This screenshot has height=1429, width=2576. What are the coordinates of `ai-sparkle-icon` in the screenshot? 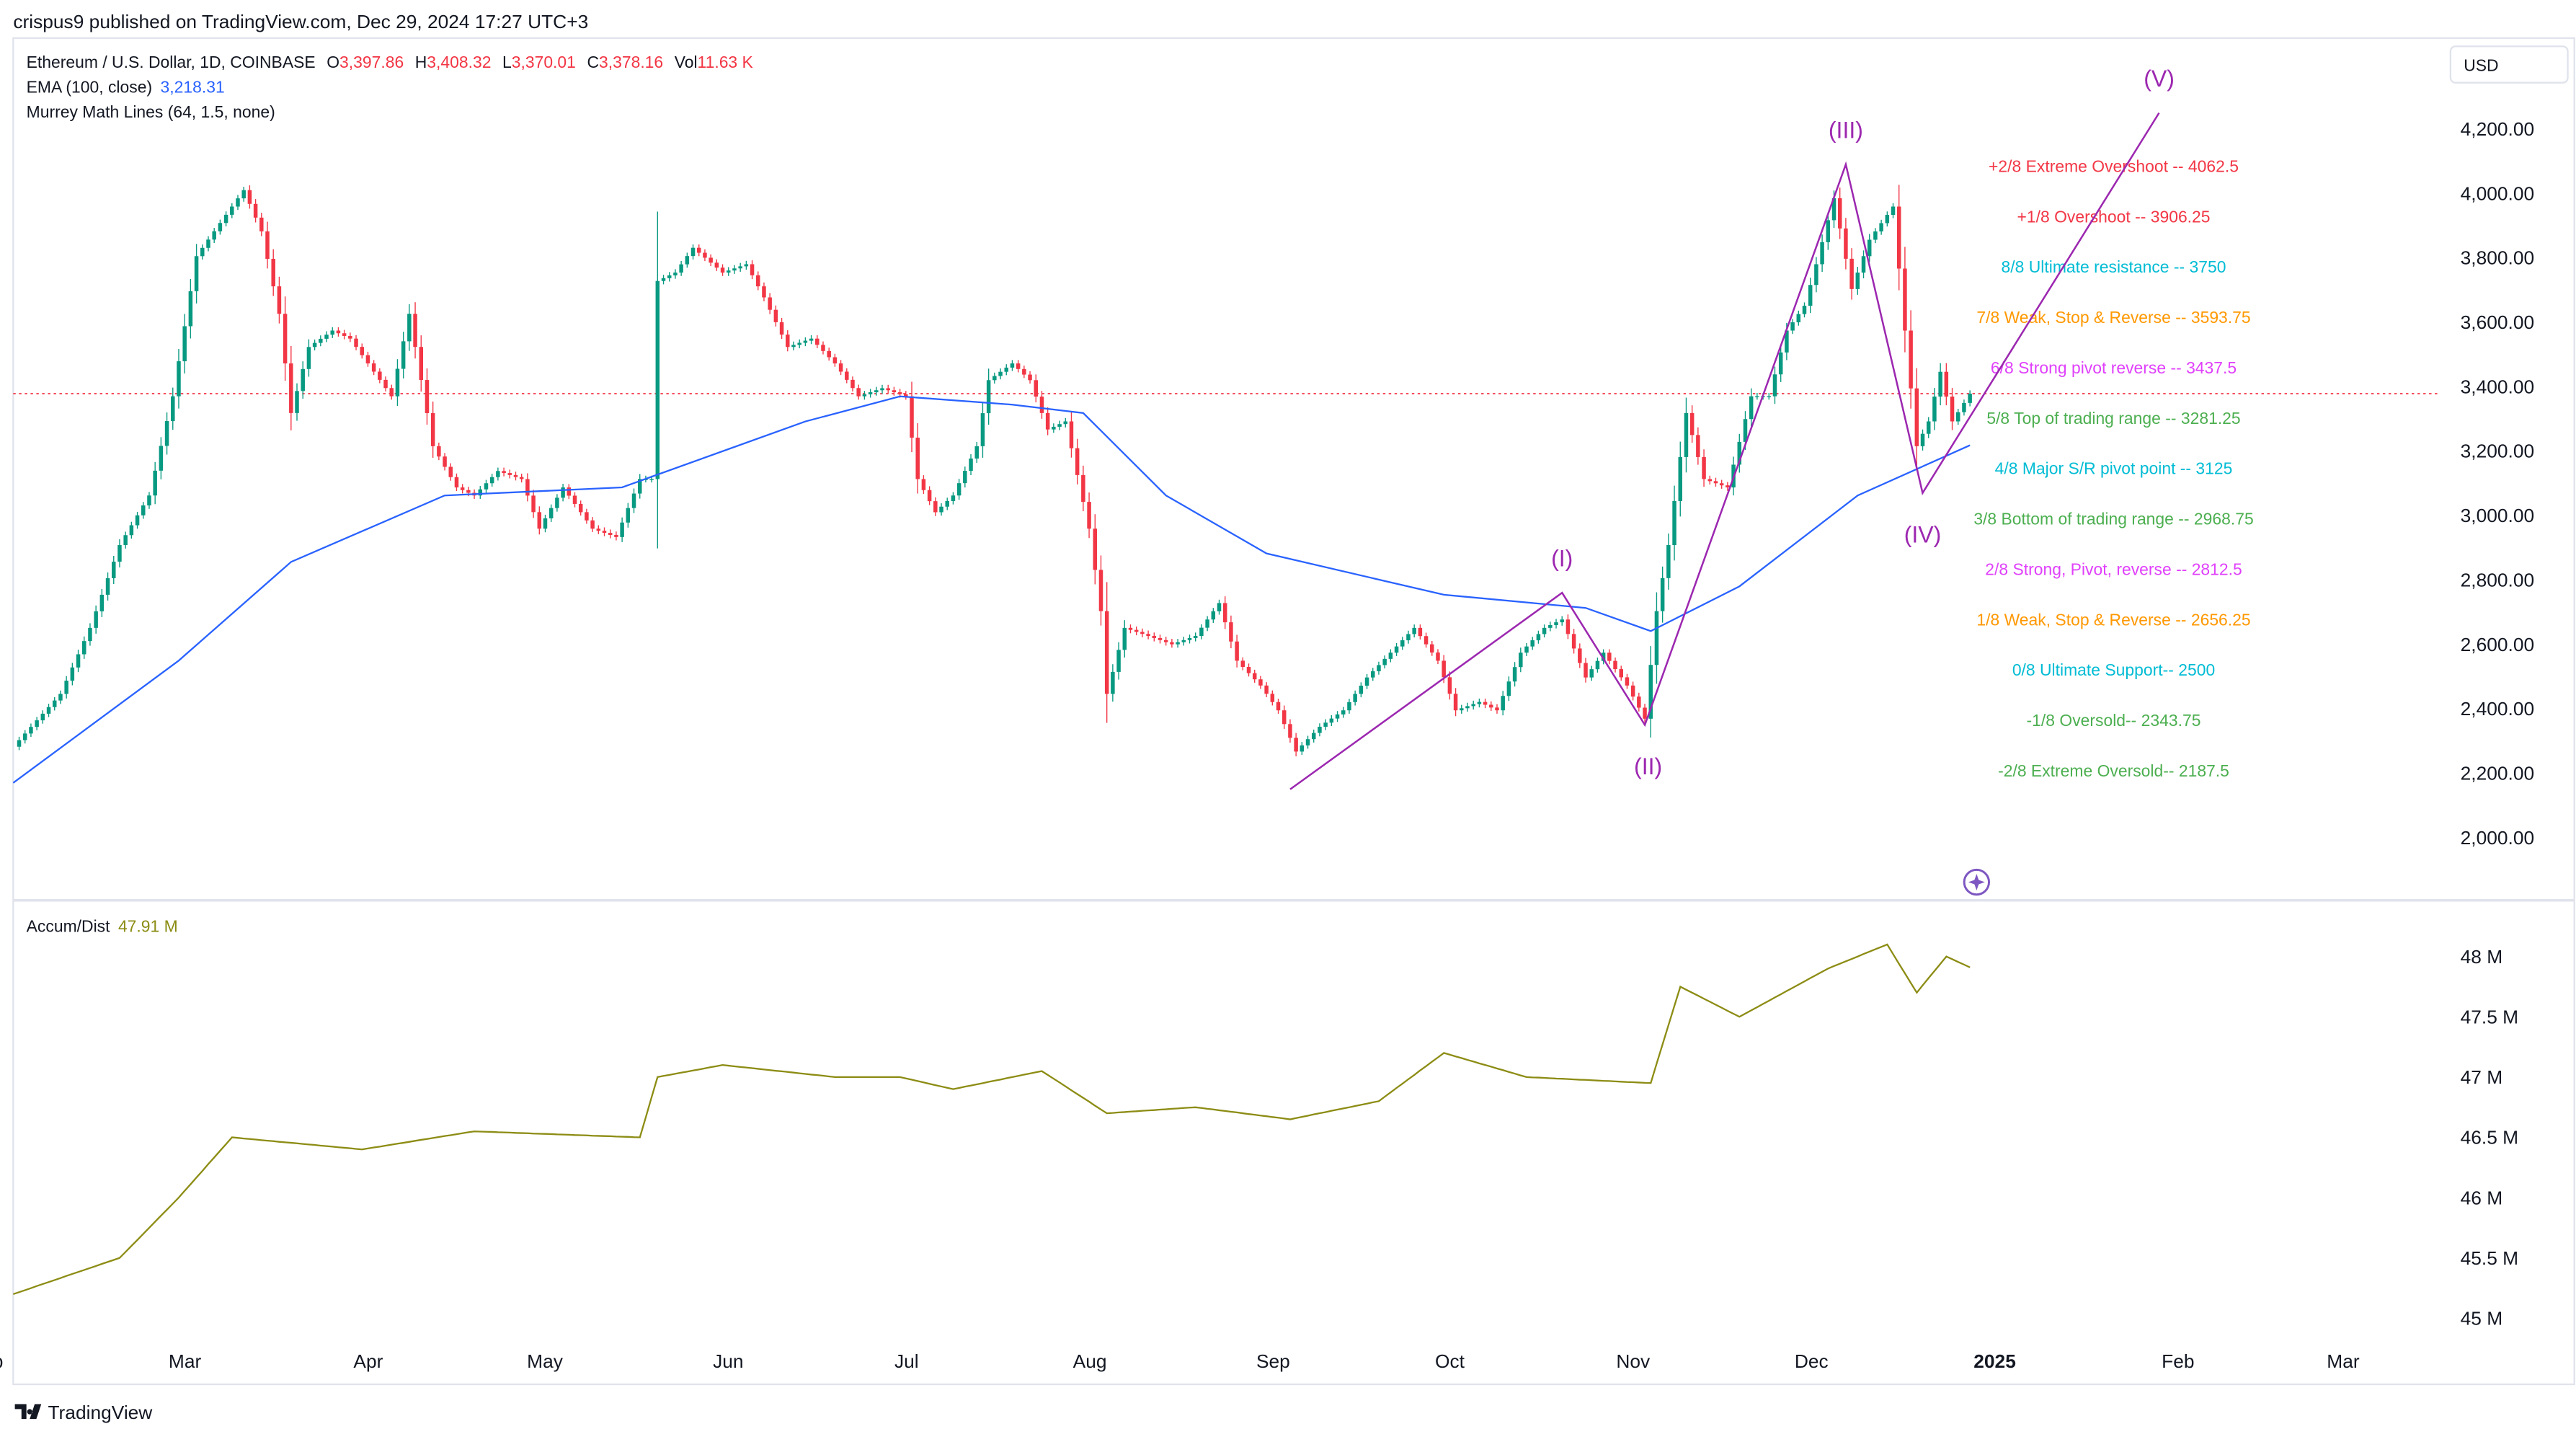 It's located at (1977, 882).